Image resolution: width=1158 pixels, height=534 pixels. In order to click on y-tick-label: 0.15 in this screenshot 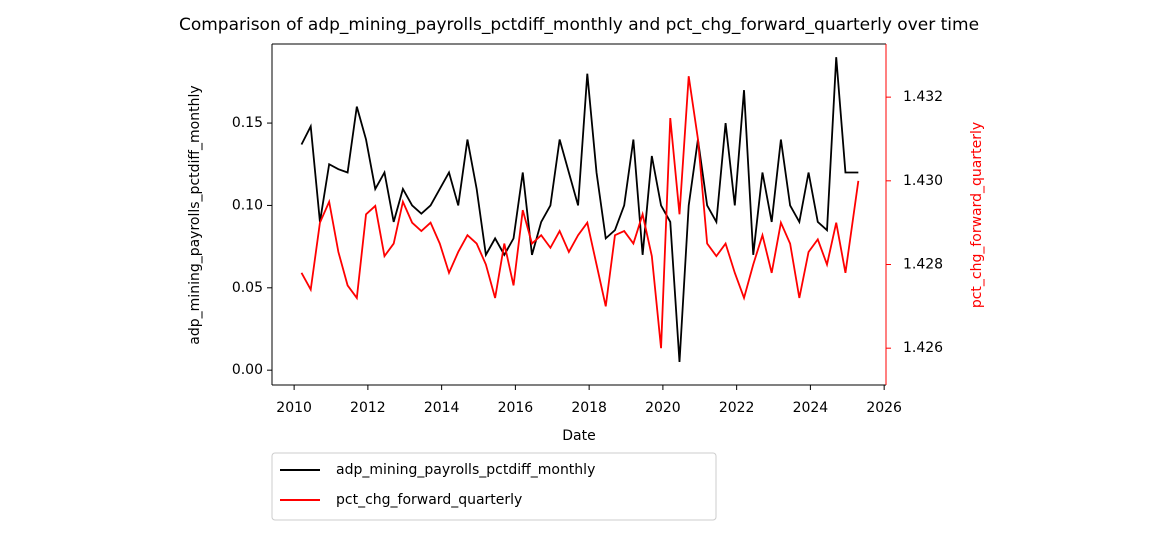, I will do `click(247, 123)`.